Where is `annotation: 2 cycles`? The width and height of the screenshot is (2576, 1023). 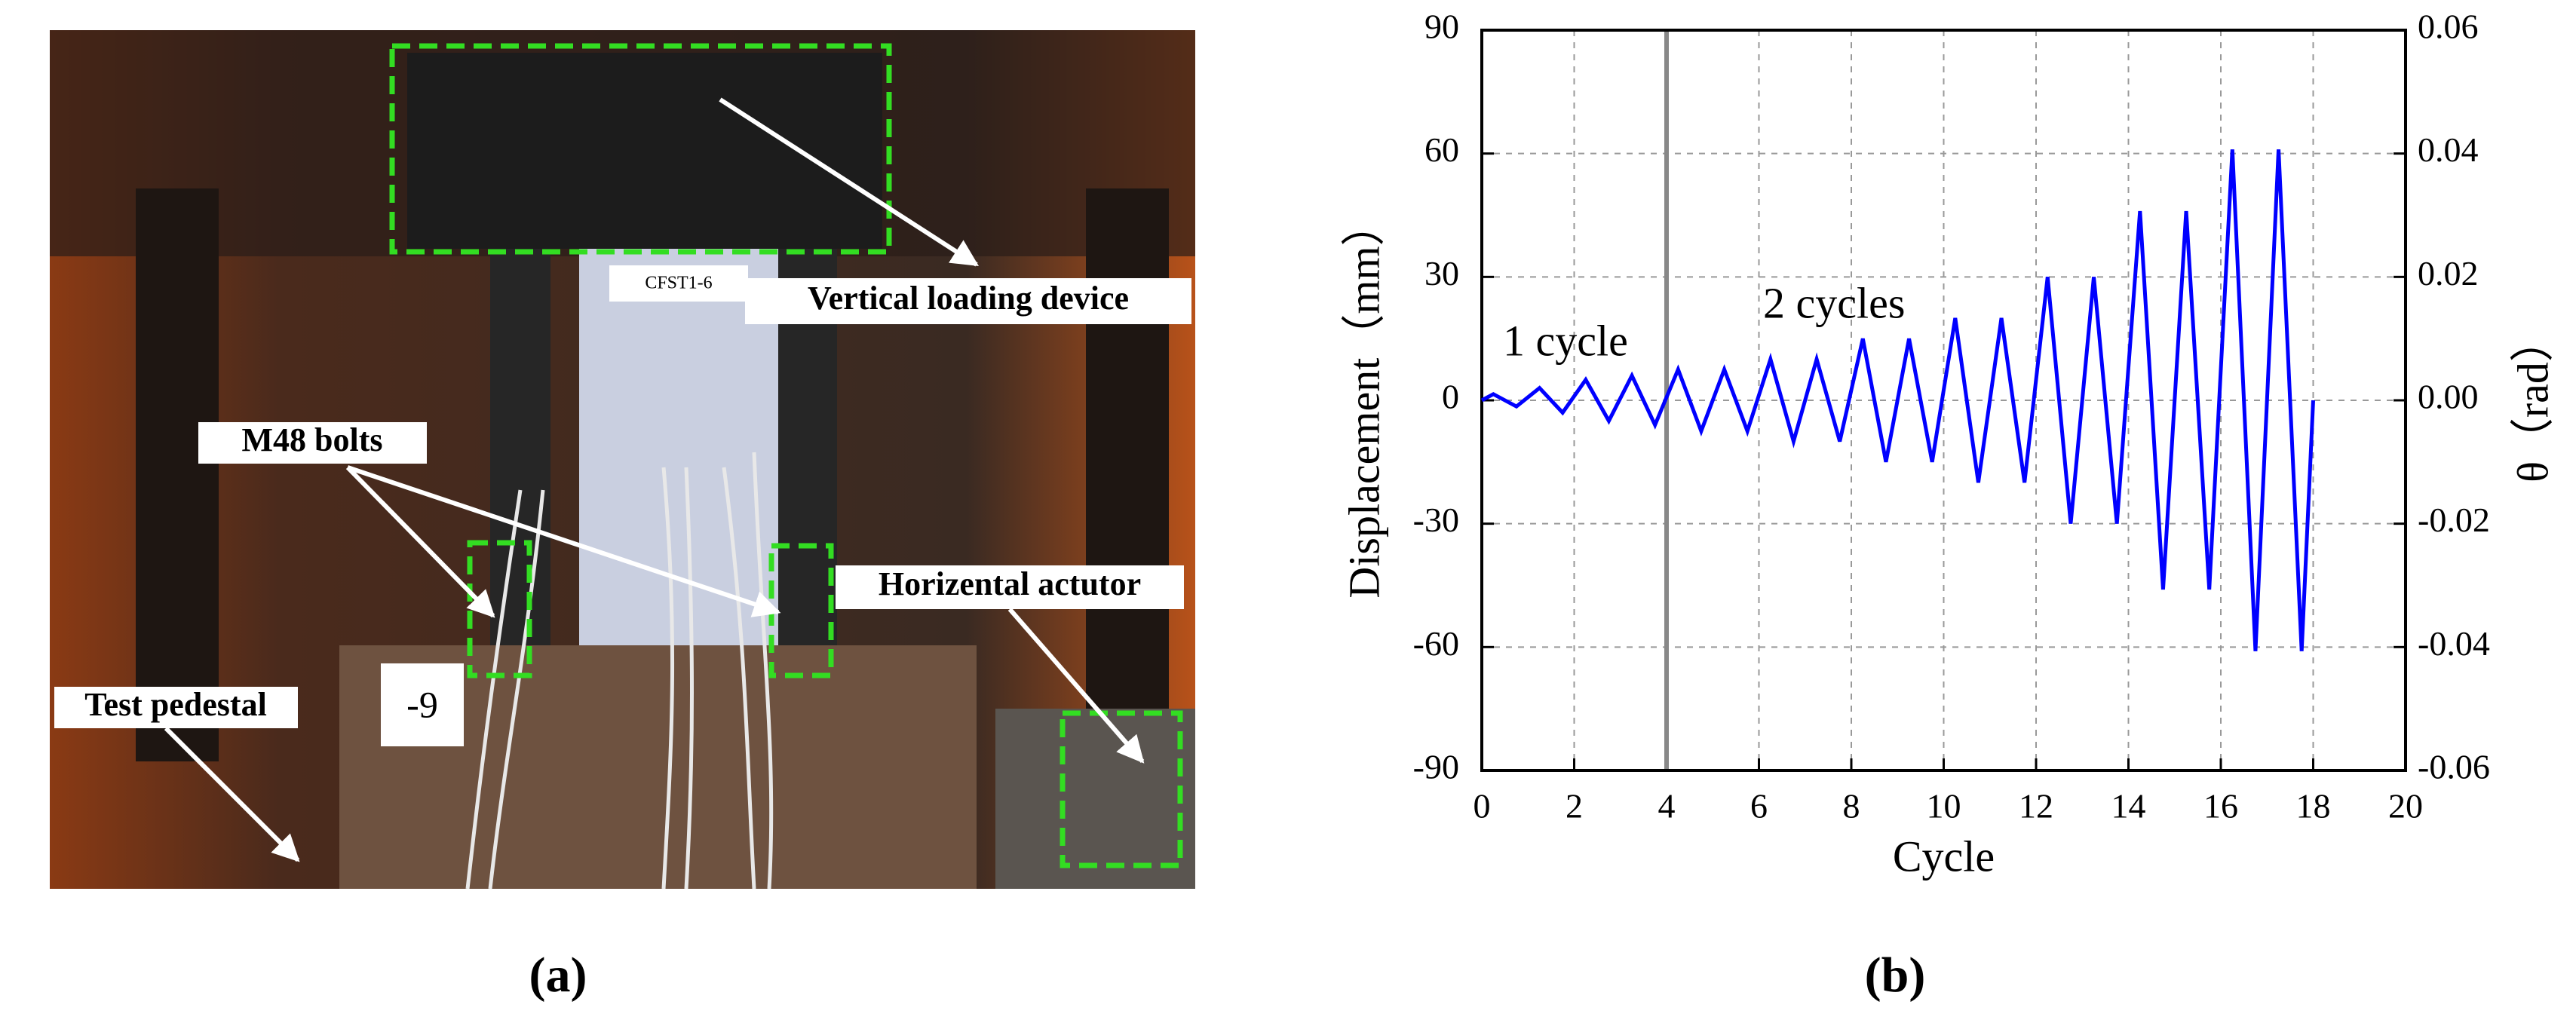 annotation: 2 cycles is located at coordinates (1834, 302).